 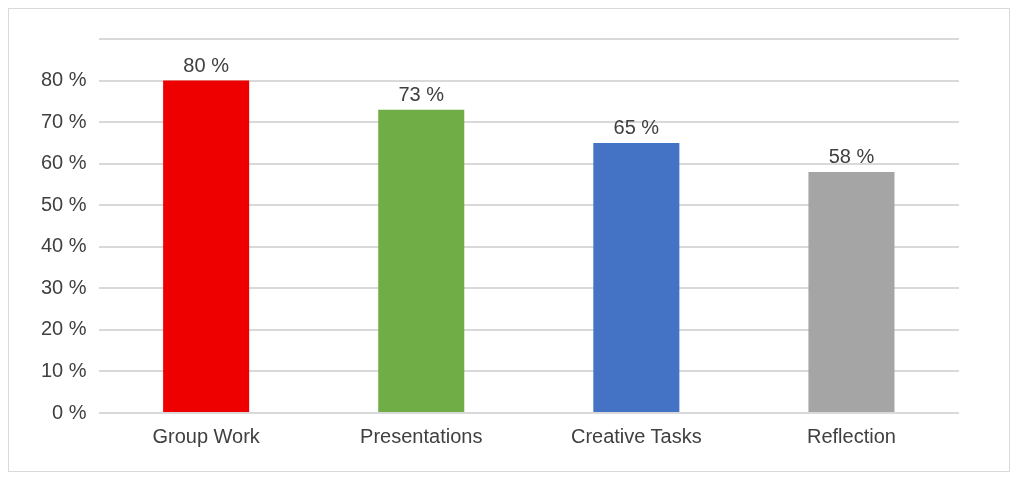 I want to click on data-label: 73 %, so click(x=421, y=94).